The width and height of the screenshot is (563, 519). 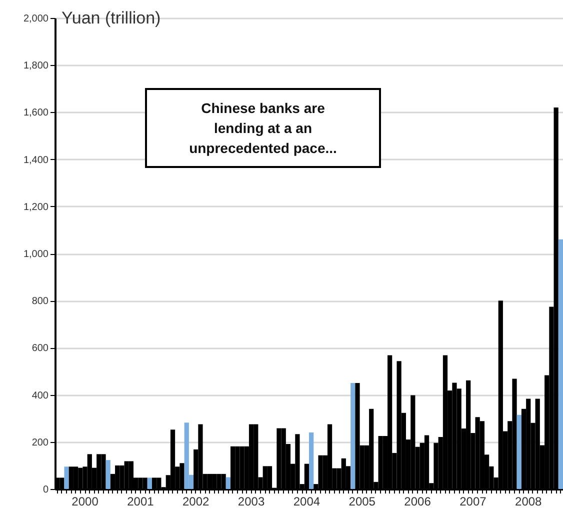 I want to click on x-tick-label: 2001, so click(x=140, y=501).